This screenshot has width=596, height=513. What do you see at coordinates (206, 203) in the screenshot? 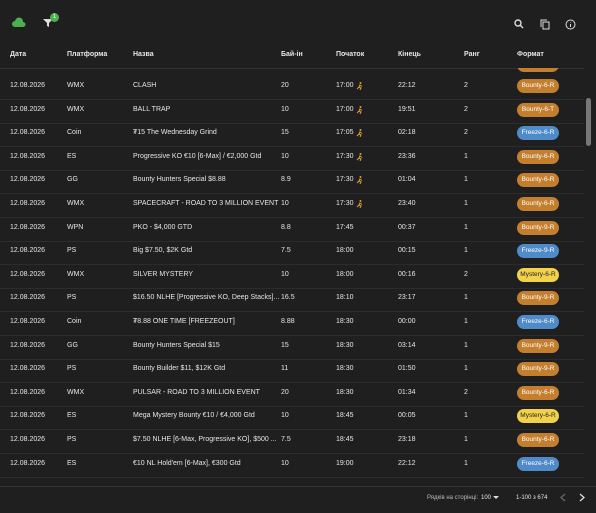
I see `name-cell: SPACECRAFT - ROAD TO 3 MILLION EVENT` at bounding box center [206, 203].